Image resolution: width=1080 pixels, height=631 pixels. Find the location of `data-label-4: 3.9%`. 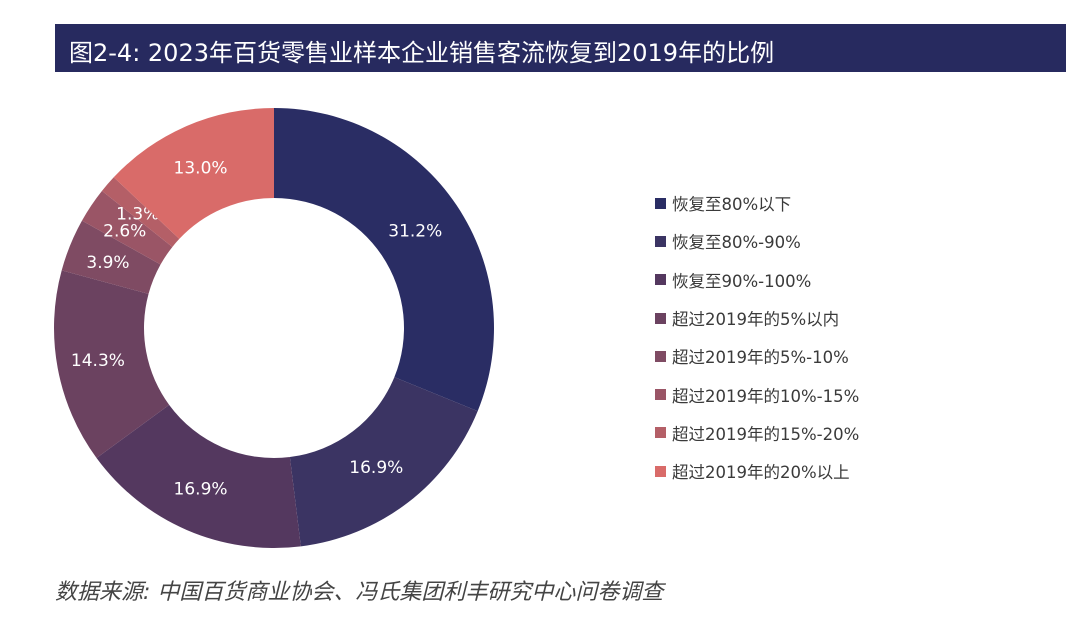

data-label-4: 3.9% is located at coordinates (107, 263).